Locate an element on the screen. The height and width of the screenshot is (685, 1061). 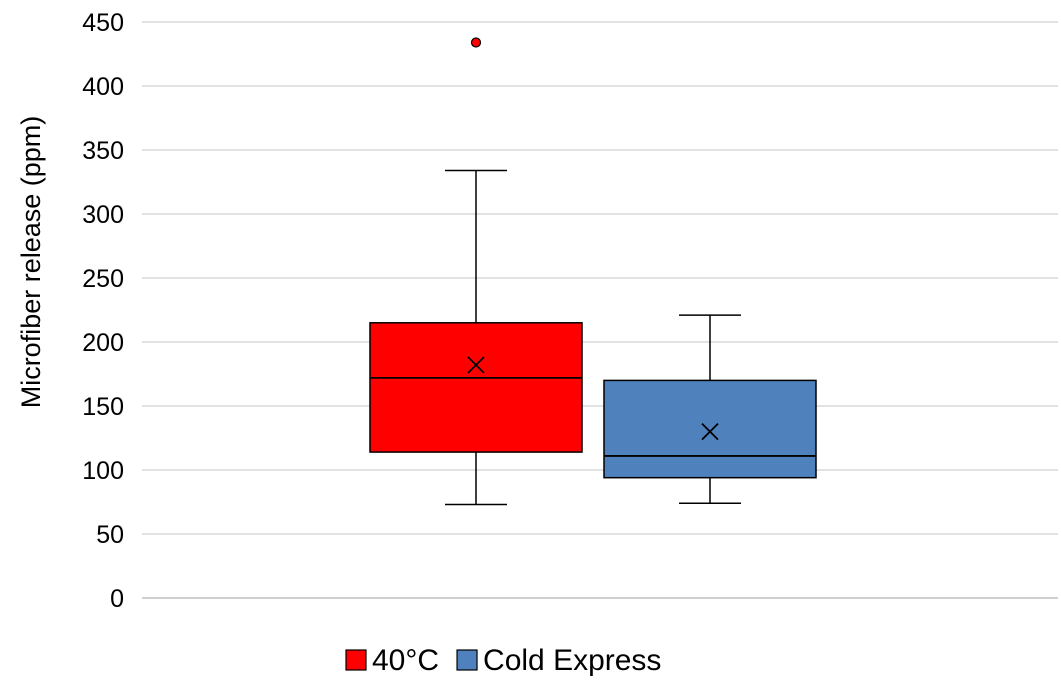
y-axis-title: Microfiber release (ppm) is located at coordinates (31, 262).